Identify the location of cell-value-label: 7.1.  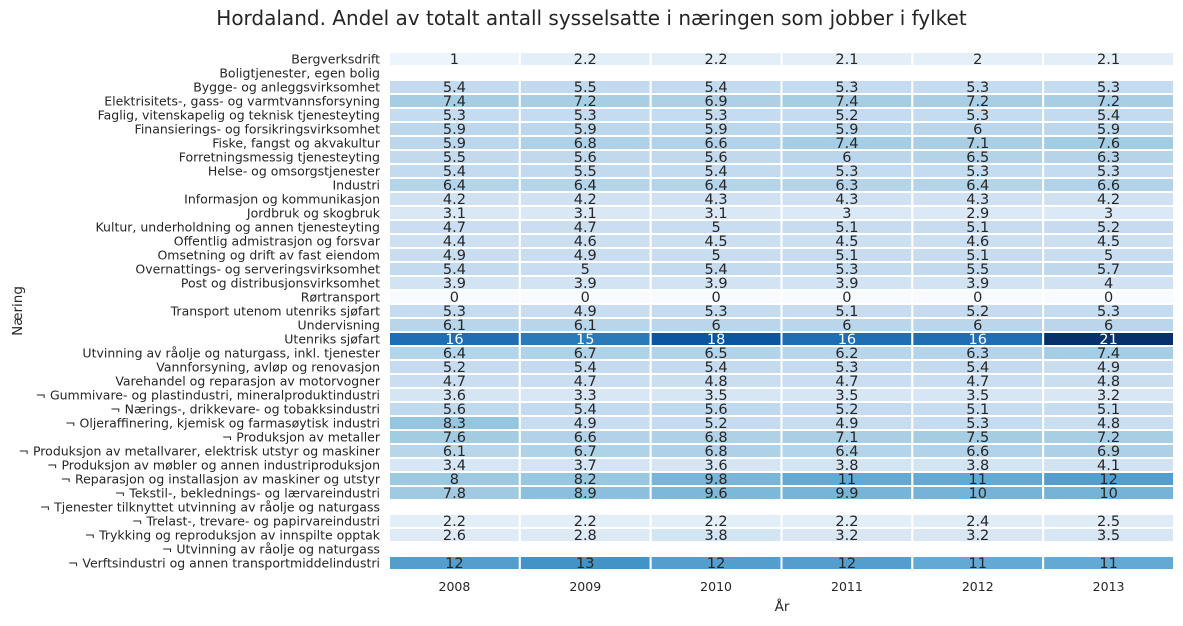
(977, 144).